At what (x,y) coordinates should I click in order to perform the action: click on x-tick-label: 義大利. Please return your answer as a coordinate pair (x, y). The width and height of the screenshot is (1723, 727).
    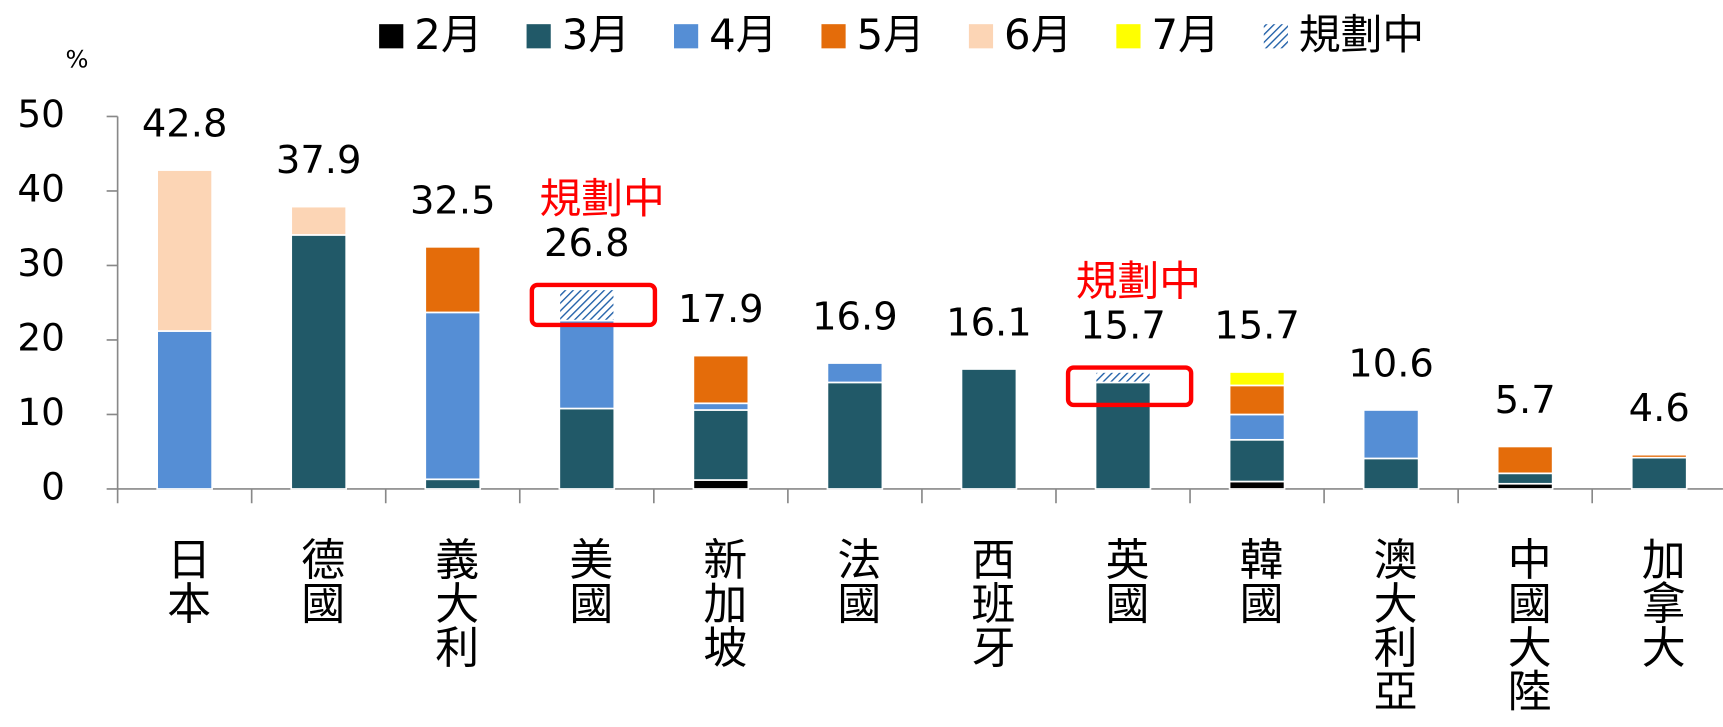
    Looking at the image, I should click on (452, 602).